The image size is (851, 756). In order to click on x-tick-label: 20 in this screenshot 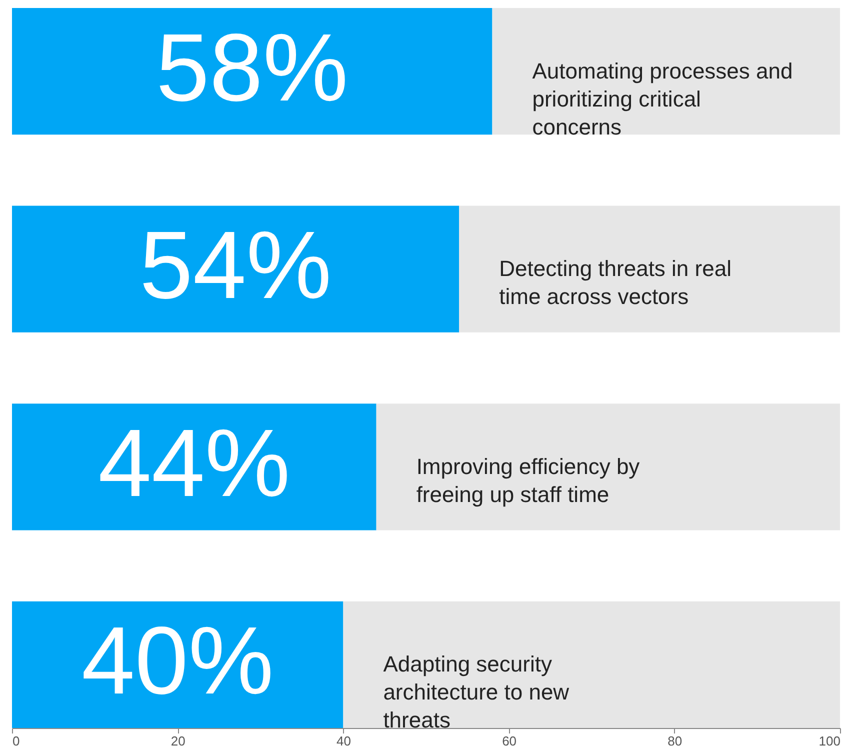, I will do `click(178, 741)`.